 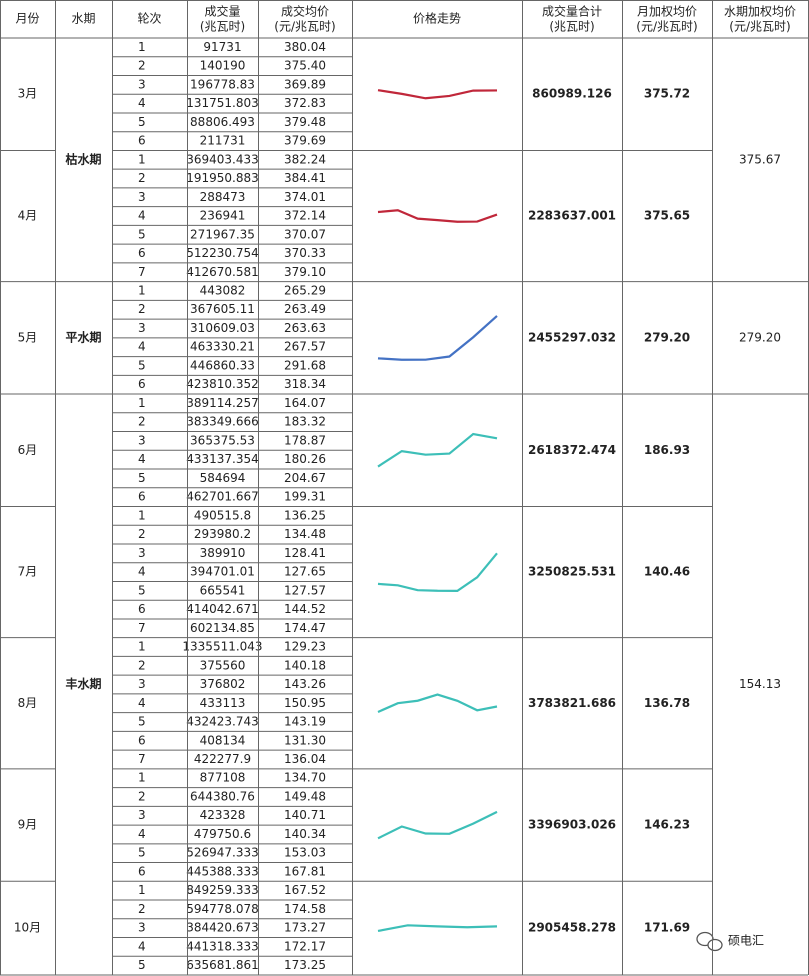 I want to click on month-total: 3396903.026, so click(x=572, y=825).